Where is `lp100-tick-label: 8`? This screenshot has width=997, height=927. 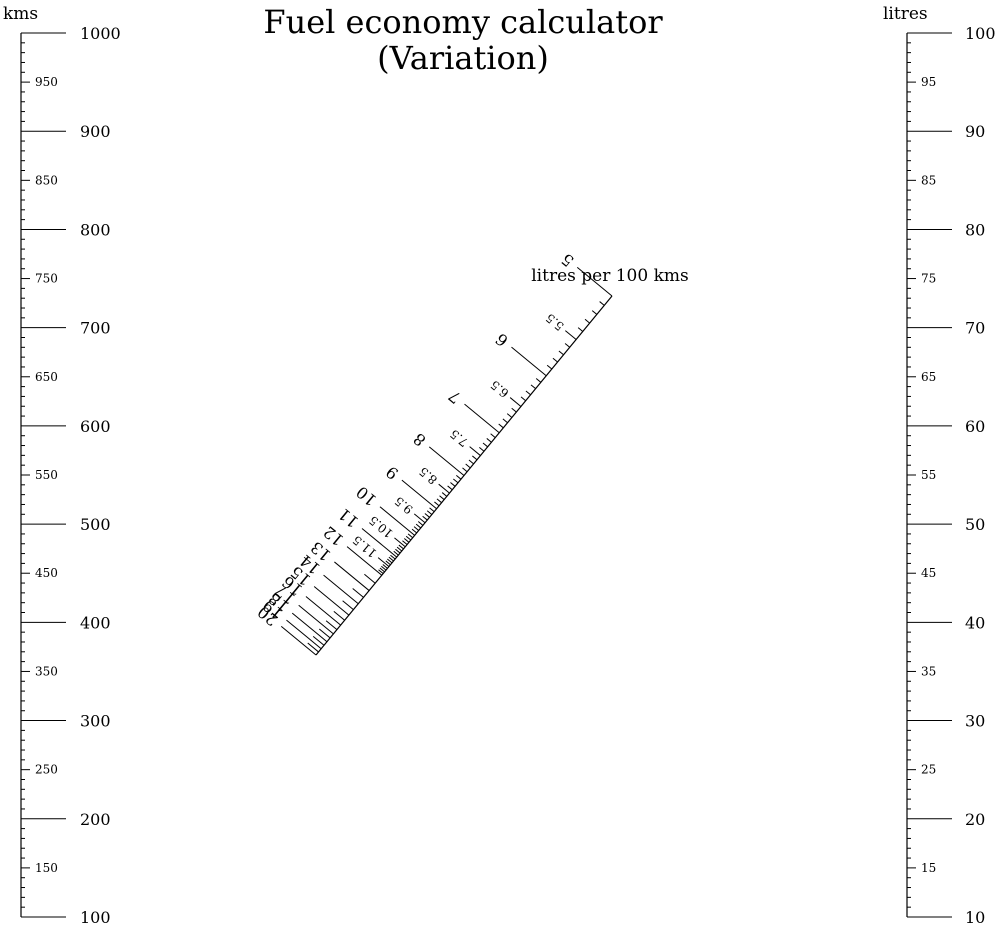
lp100-tick-label: 8 is located at coordinates (420, 439).